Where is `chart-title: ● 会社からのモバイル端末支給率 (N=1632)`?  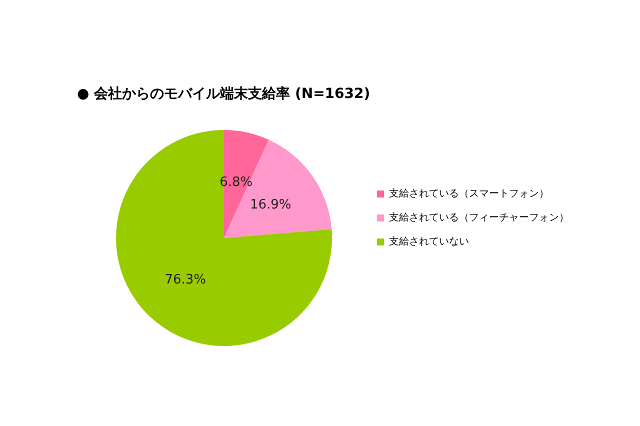
chart-title: ● 会社からのモバイル端末支給率 (N=1632) is located at coordinates (223, 93).